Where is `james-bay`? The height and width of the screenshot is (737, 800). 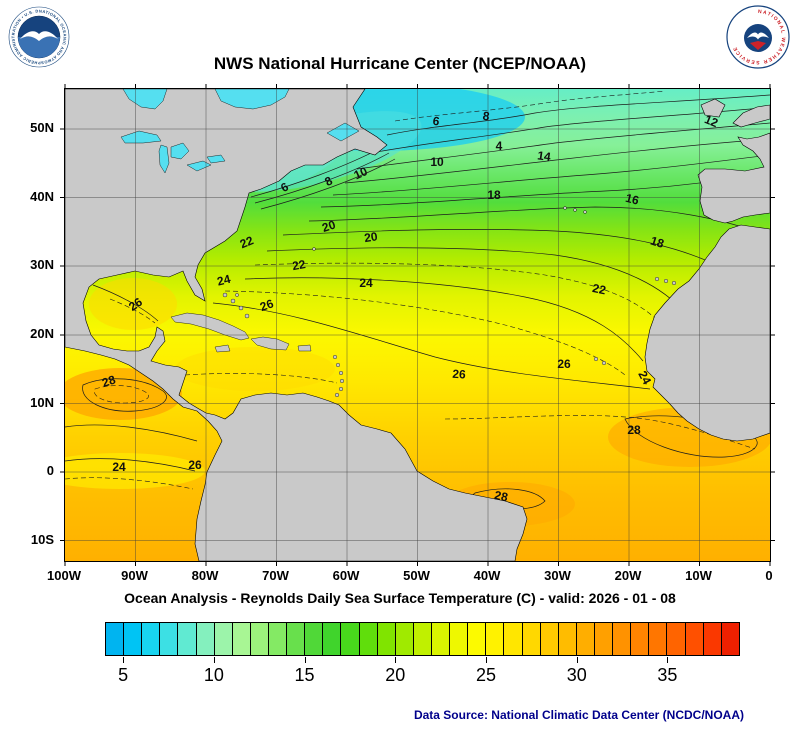 james-bay is located at coordinates (252, 99).